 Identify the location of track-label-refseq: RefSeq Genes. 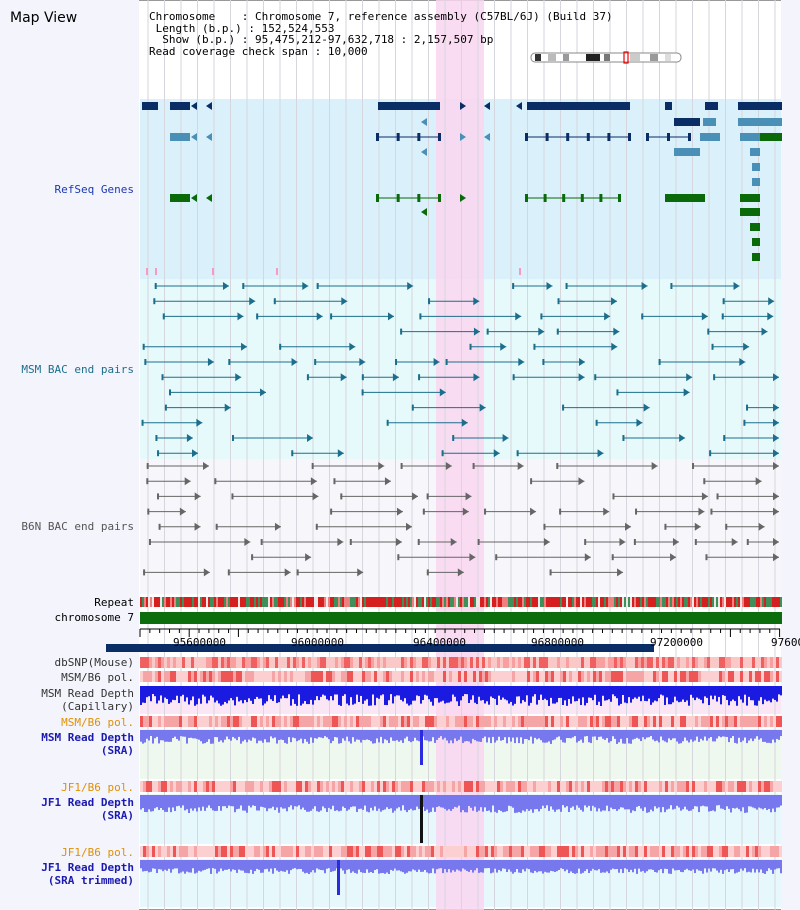
(94, 189).